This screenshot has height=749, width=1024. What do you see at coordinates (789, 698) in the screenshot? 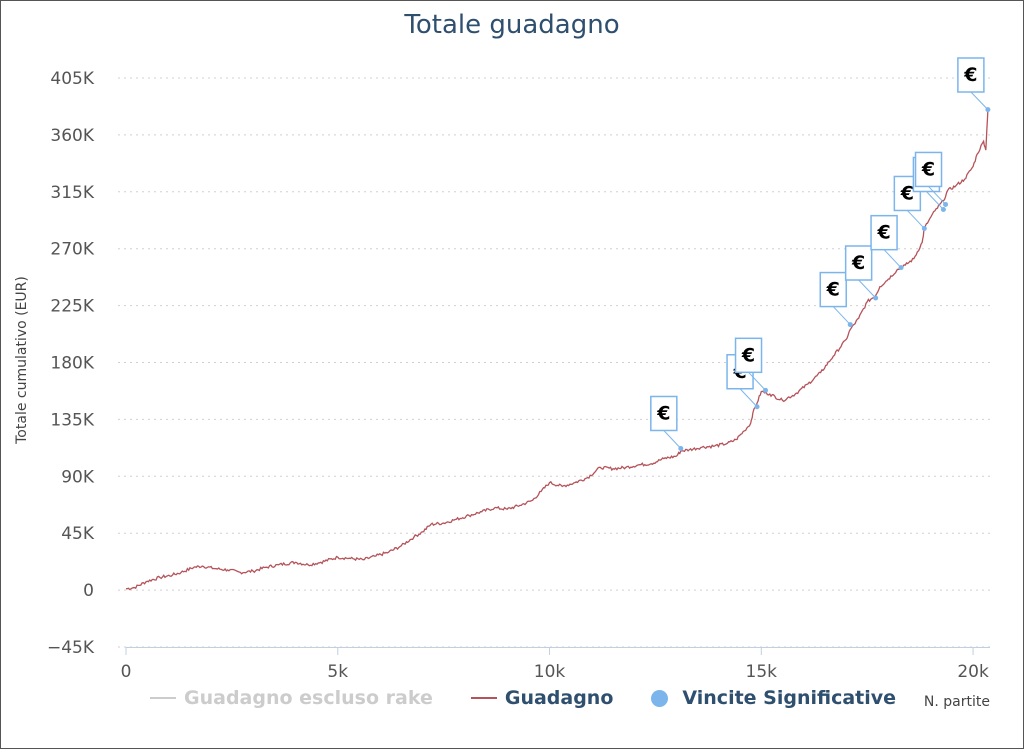
I see `legend-label: Vincite Significative` at bounding box center [789, 698].